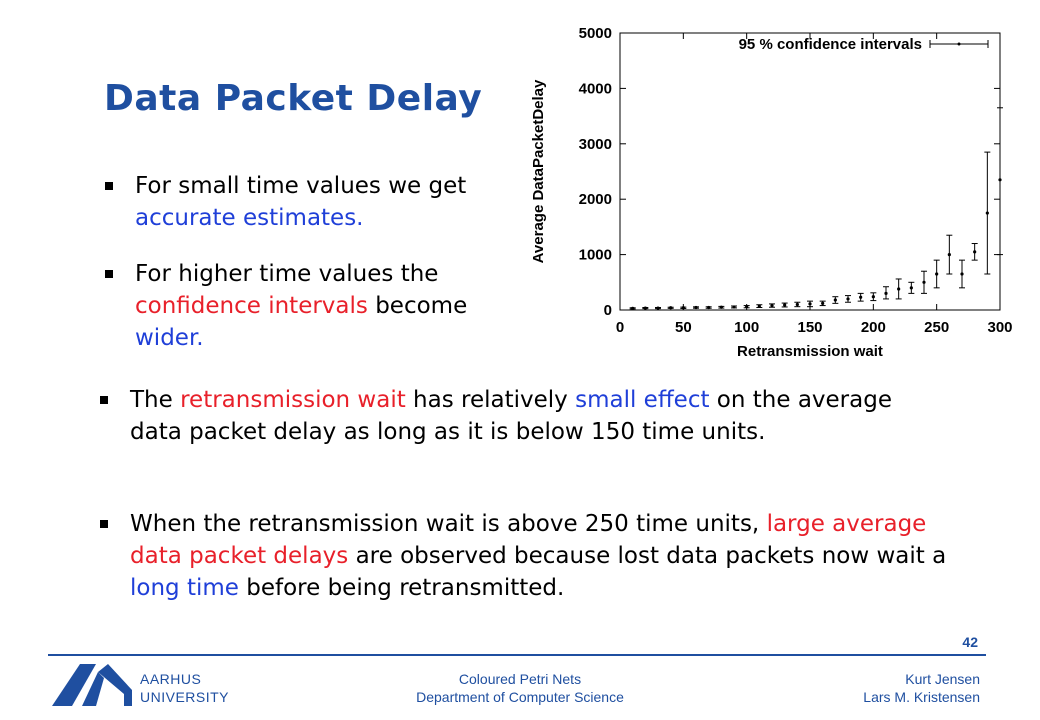  What do you see at coordinates (620, 327) in the screenshot?
I see `x-tick-label: 0` at bounding box center [620, 327].